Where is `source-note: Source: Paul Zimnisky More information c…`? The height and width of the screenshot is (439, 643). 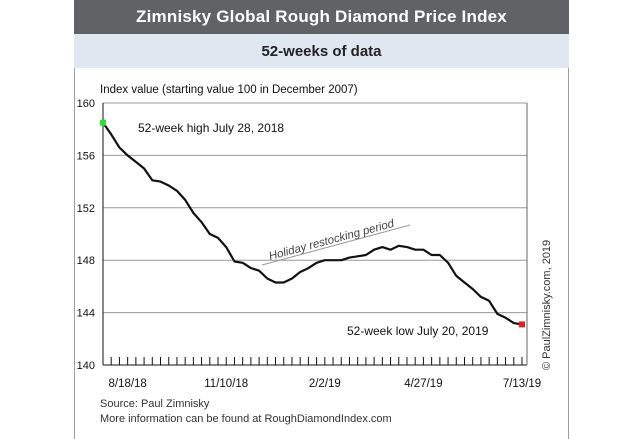
source-note: Source: Paul Zimnisky More information c… is located at coordinates (246, 412).